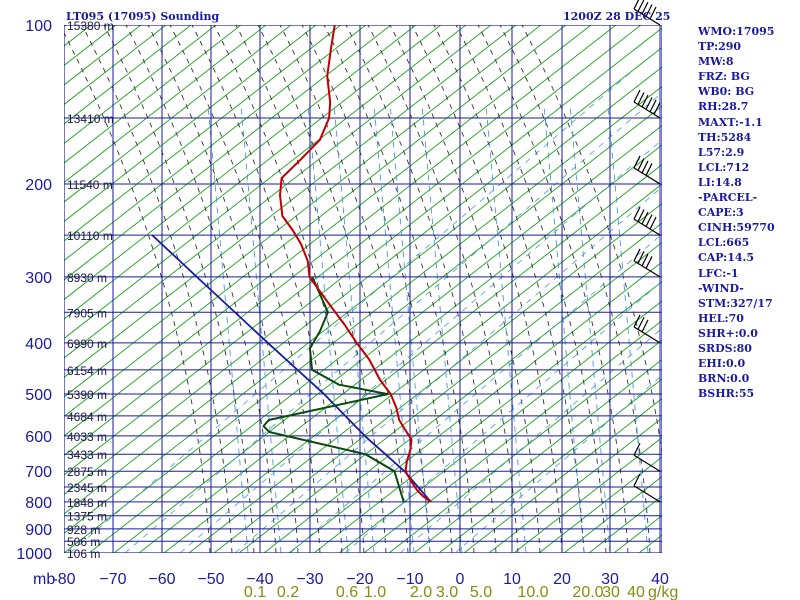 Image resolution: width=800 pixels, height=600 pixels. What do you see at coordinates (90, 236) in the screenshot?
I see `height-label: 10110 m` at bounding box center [90, 236].